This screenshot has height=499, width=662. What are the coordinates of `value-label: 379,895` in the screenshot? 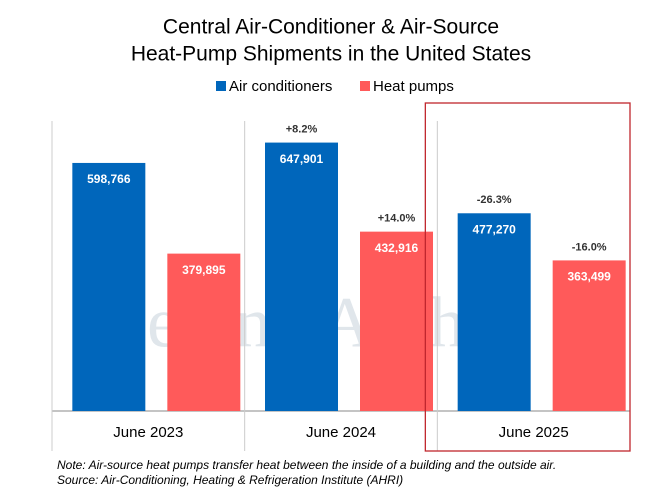 It's located at (204, 270).